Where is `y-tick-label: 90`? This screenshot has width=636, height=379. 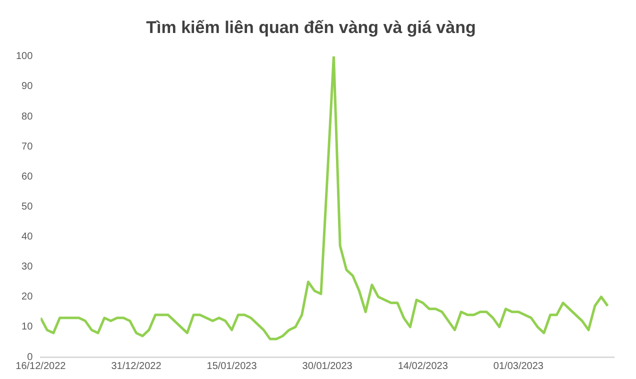
y-tick-label: 90 is located at coordinates (28, 86).